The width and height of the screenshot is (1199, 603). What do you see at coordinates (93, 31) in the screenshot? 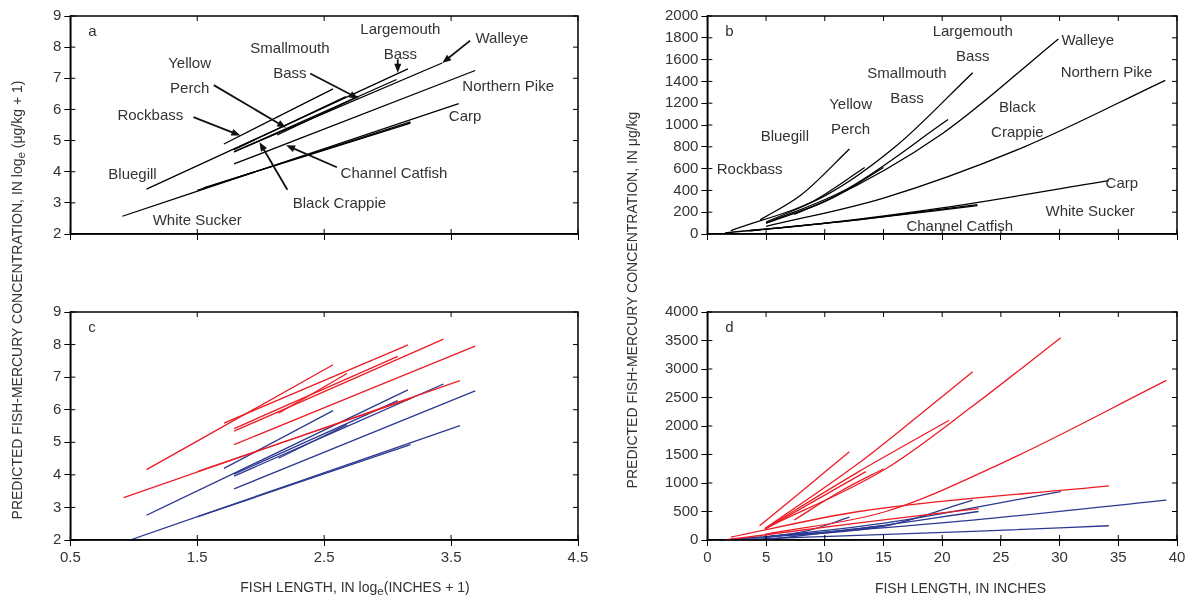
I see `annotation: a` at bounding box center [93, 31].